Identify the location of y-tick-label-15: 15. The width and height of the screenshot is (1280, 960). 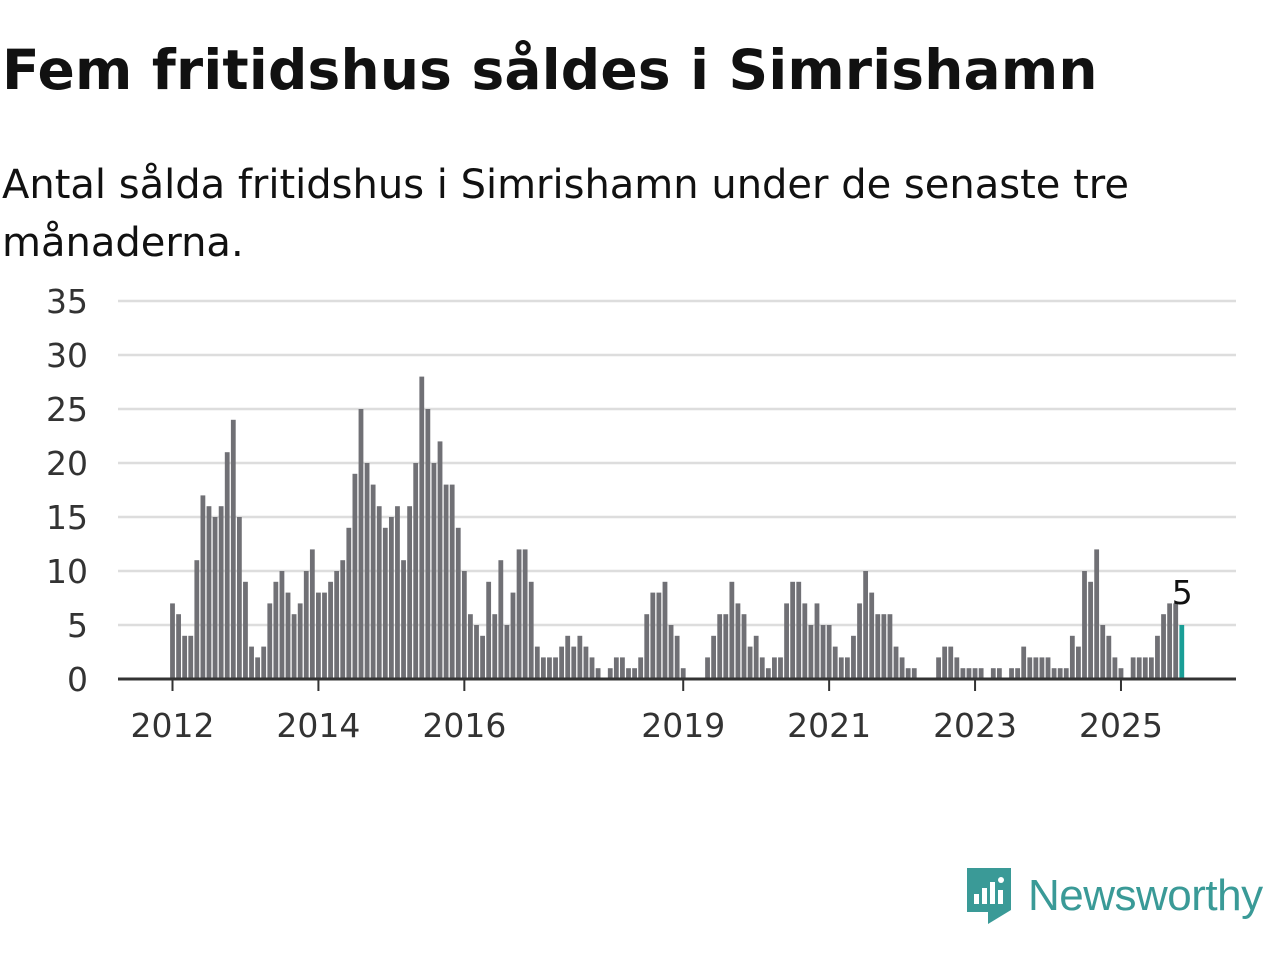
(67, 517).